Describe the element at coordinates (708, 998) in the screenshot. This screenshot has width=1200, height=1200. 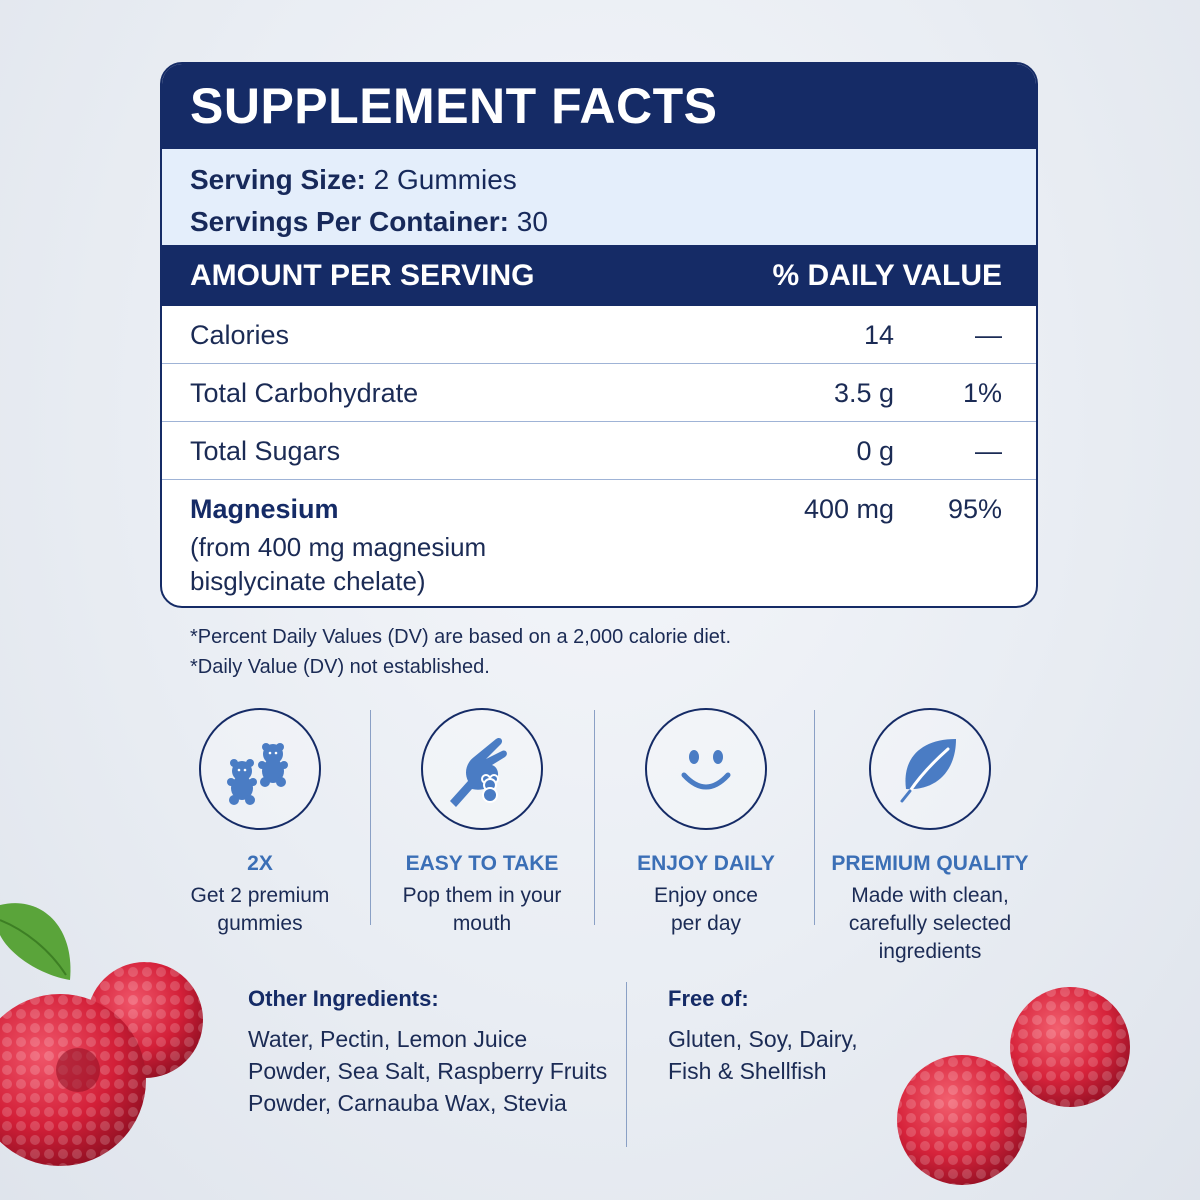
I see `free-of-title: Free of:` at that location.